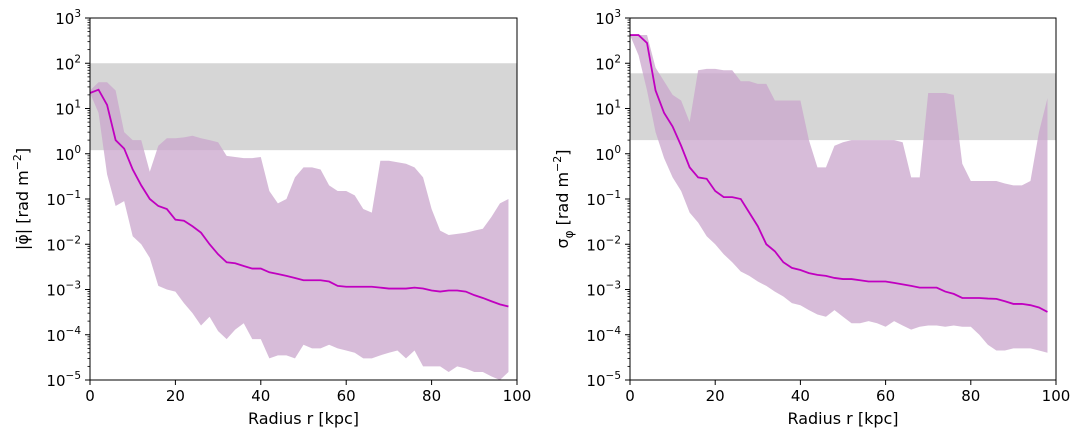  I want to click on y-axis-title: σφ [rad m−2], so click(563, 198).